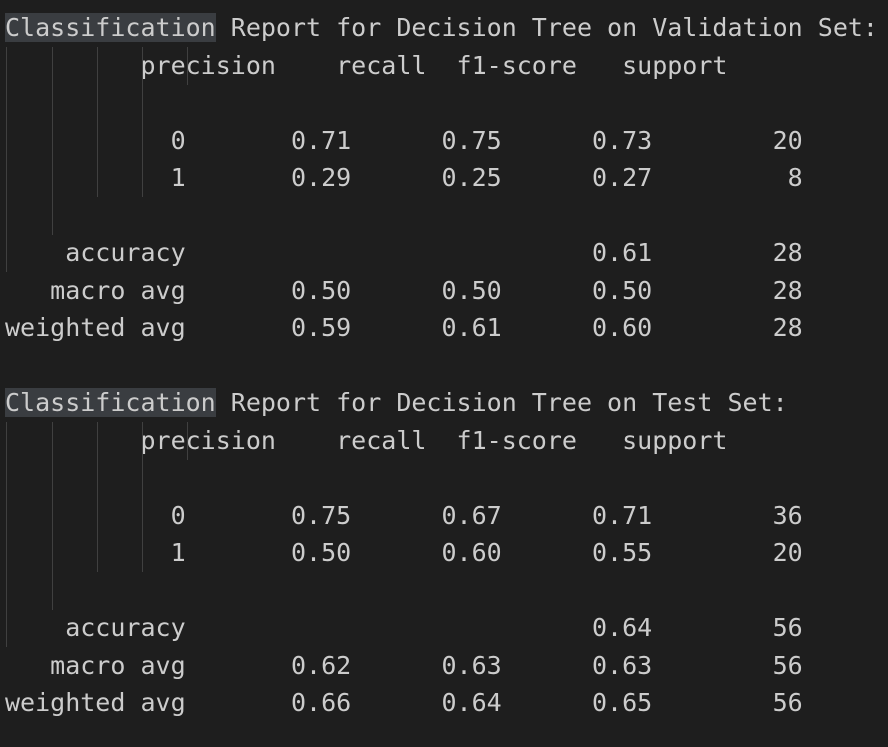 Image resolution: width=888 pixels, height=747 pixels. I want to click on summary-row-accuracy: accuracy 0.61 28, so click(404, 252).